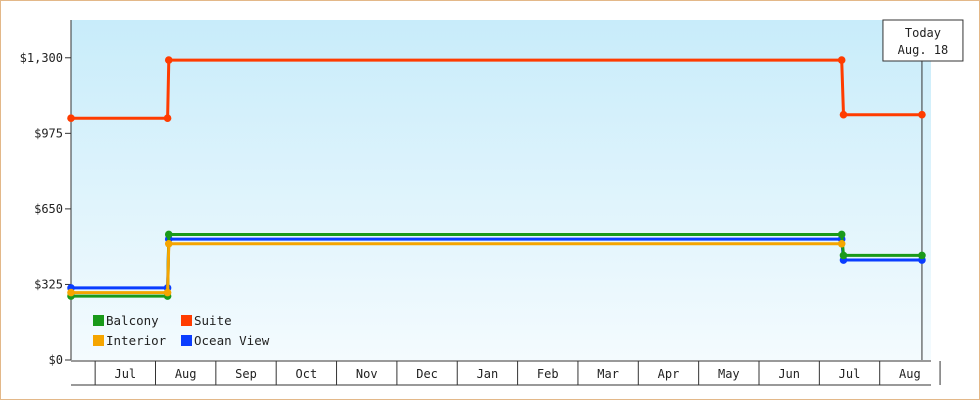  Describe the element at coordinates (246, 374) in the screenshot. I see `x-tick-label: Sep` at that location.